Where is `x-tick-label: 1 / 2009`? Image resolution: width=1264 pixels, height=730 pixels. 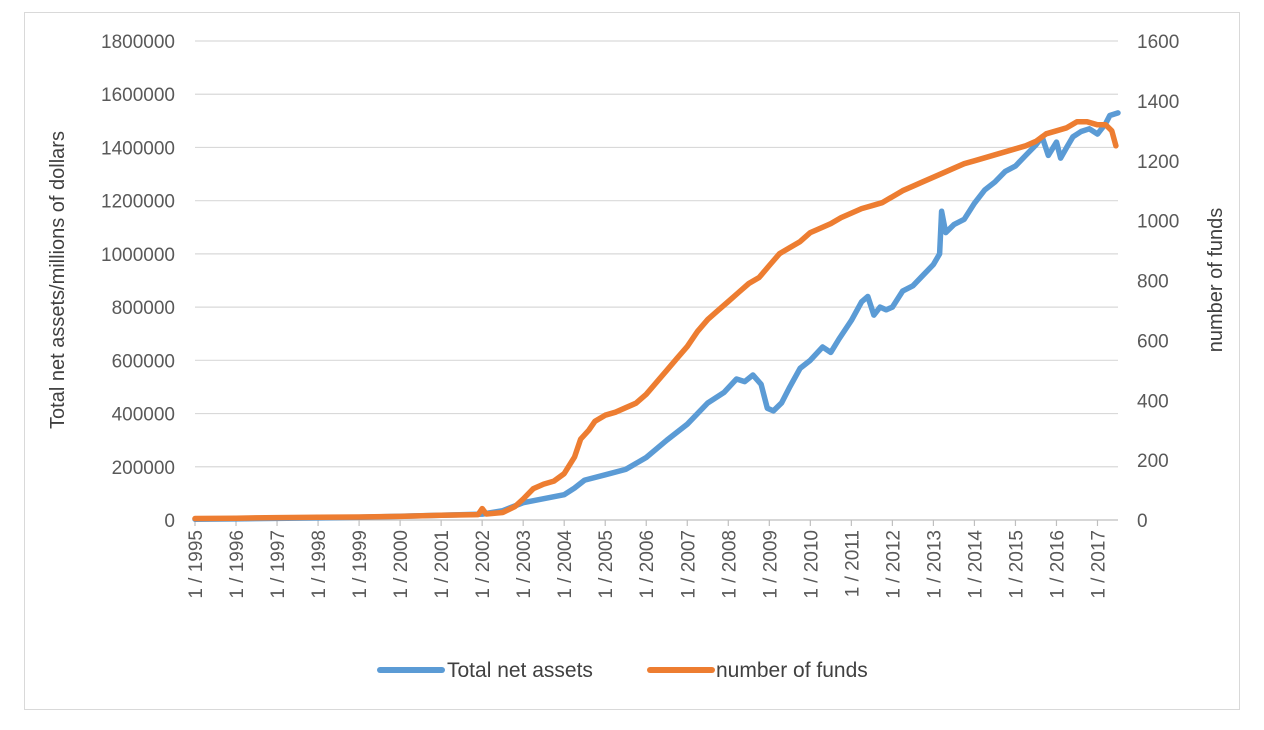 x-tick-label: 1 / 2009 is located at coordinates (770, 564).